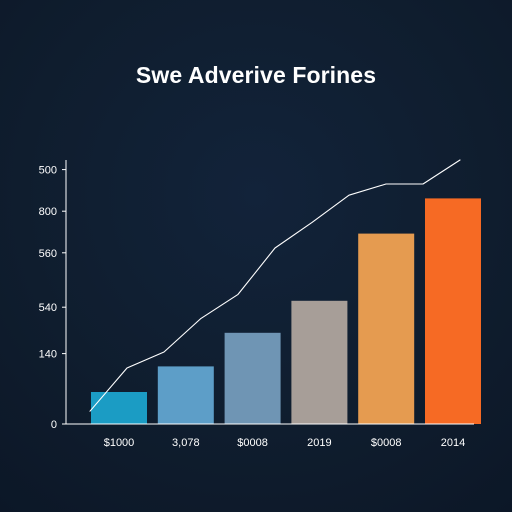 The height and width of the screenshot is (512, 512). What do you see at coordinates (48, 355) in the screenshot?
I see `y-tick-label: 140` at bounding box center [48, 355].